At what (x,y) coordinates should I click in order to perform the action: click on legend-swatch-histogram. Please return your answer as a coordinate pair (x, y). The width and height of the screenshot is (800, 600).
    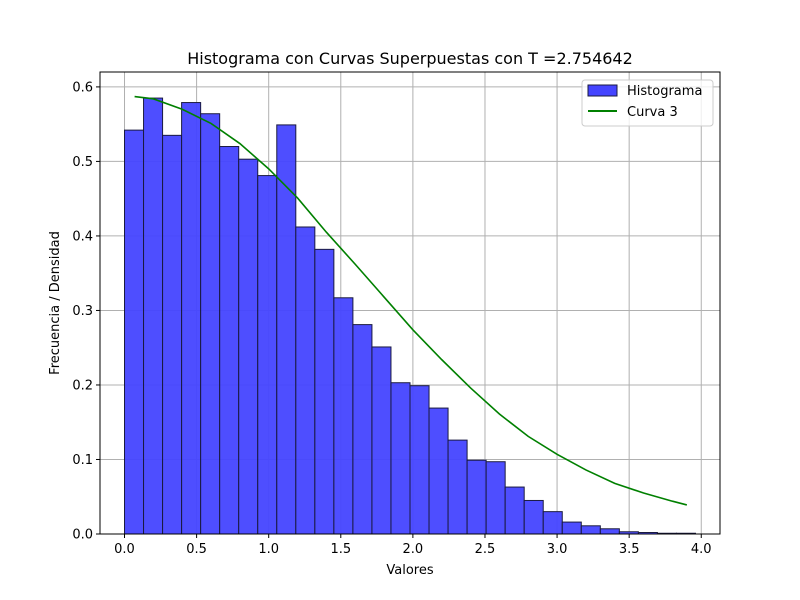
    Looking at the image, I should click on (602, 90).